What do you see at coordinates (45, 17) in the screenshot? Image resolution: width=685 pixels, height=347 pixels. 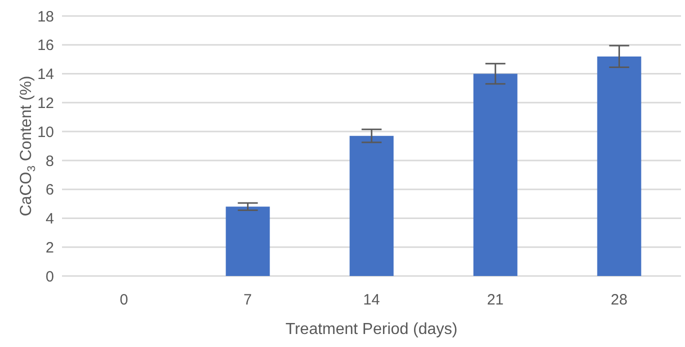 I see `y-tick-label: 18` at bounding box center [45, 17].